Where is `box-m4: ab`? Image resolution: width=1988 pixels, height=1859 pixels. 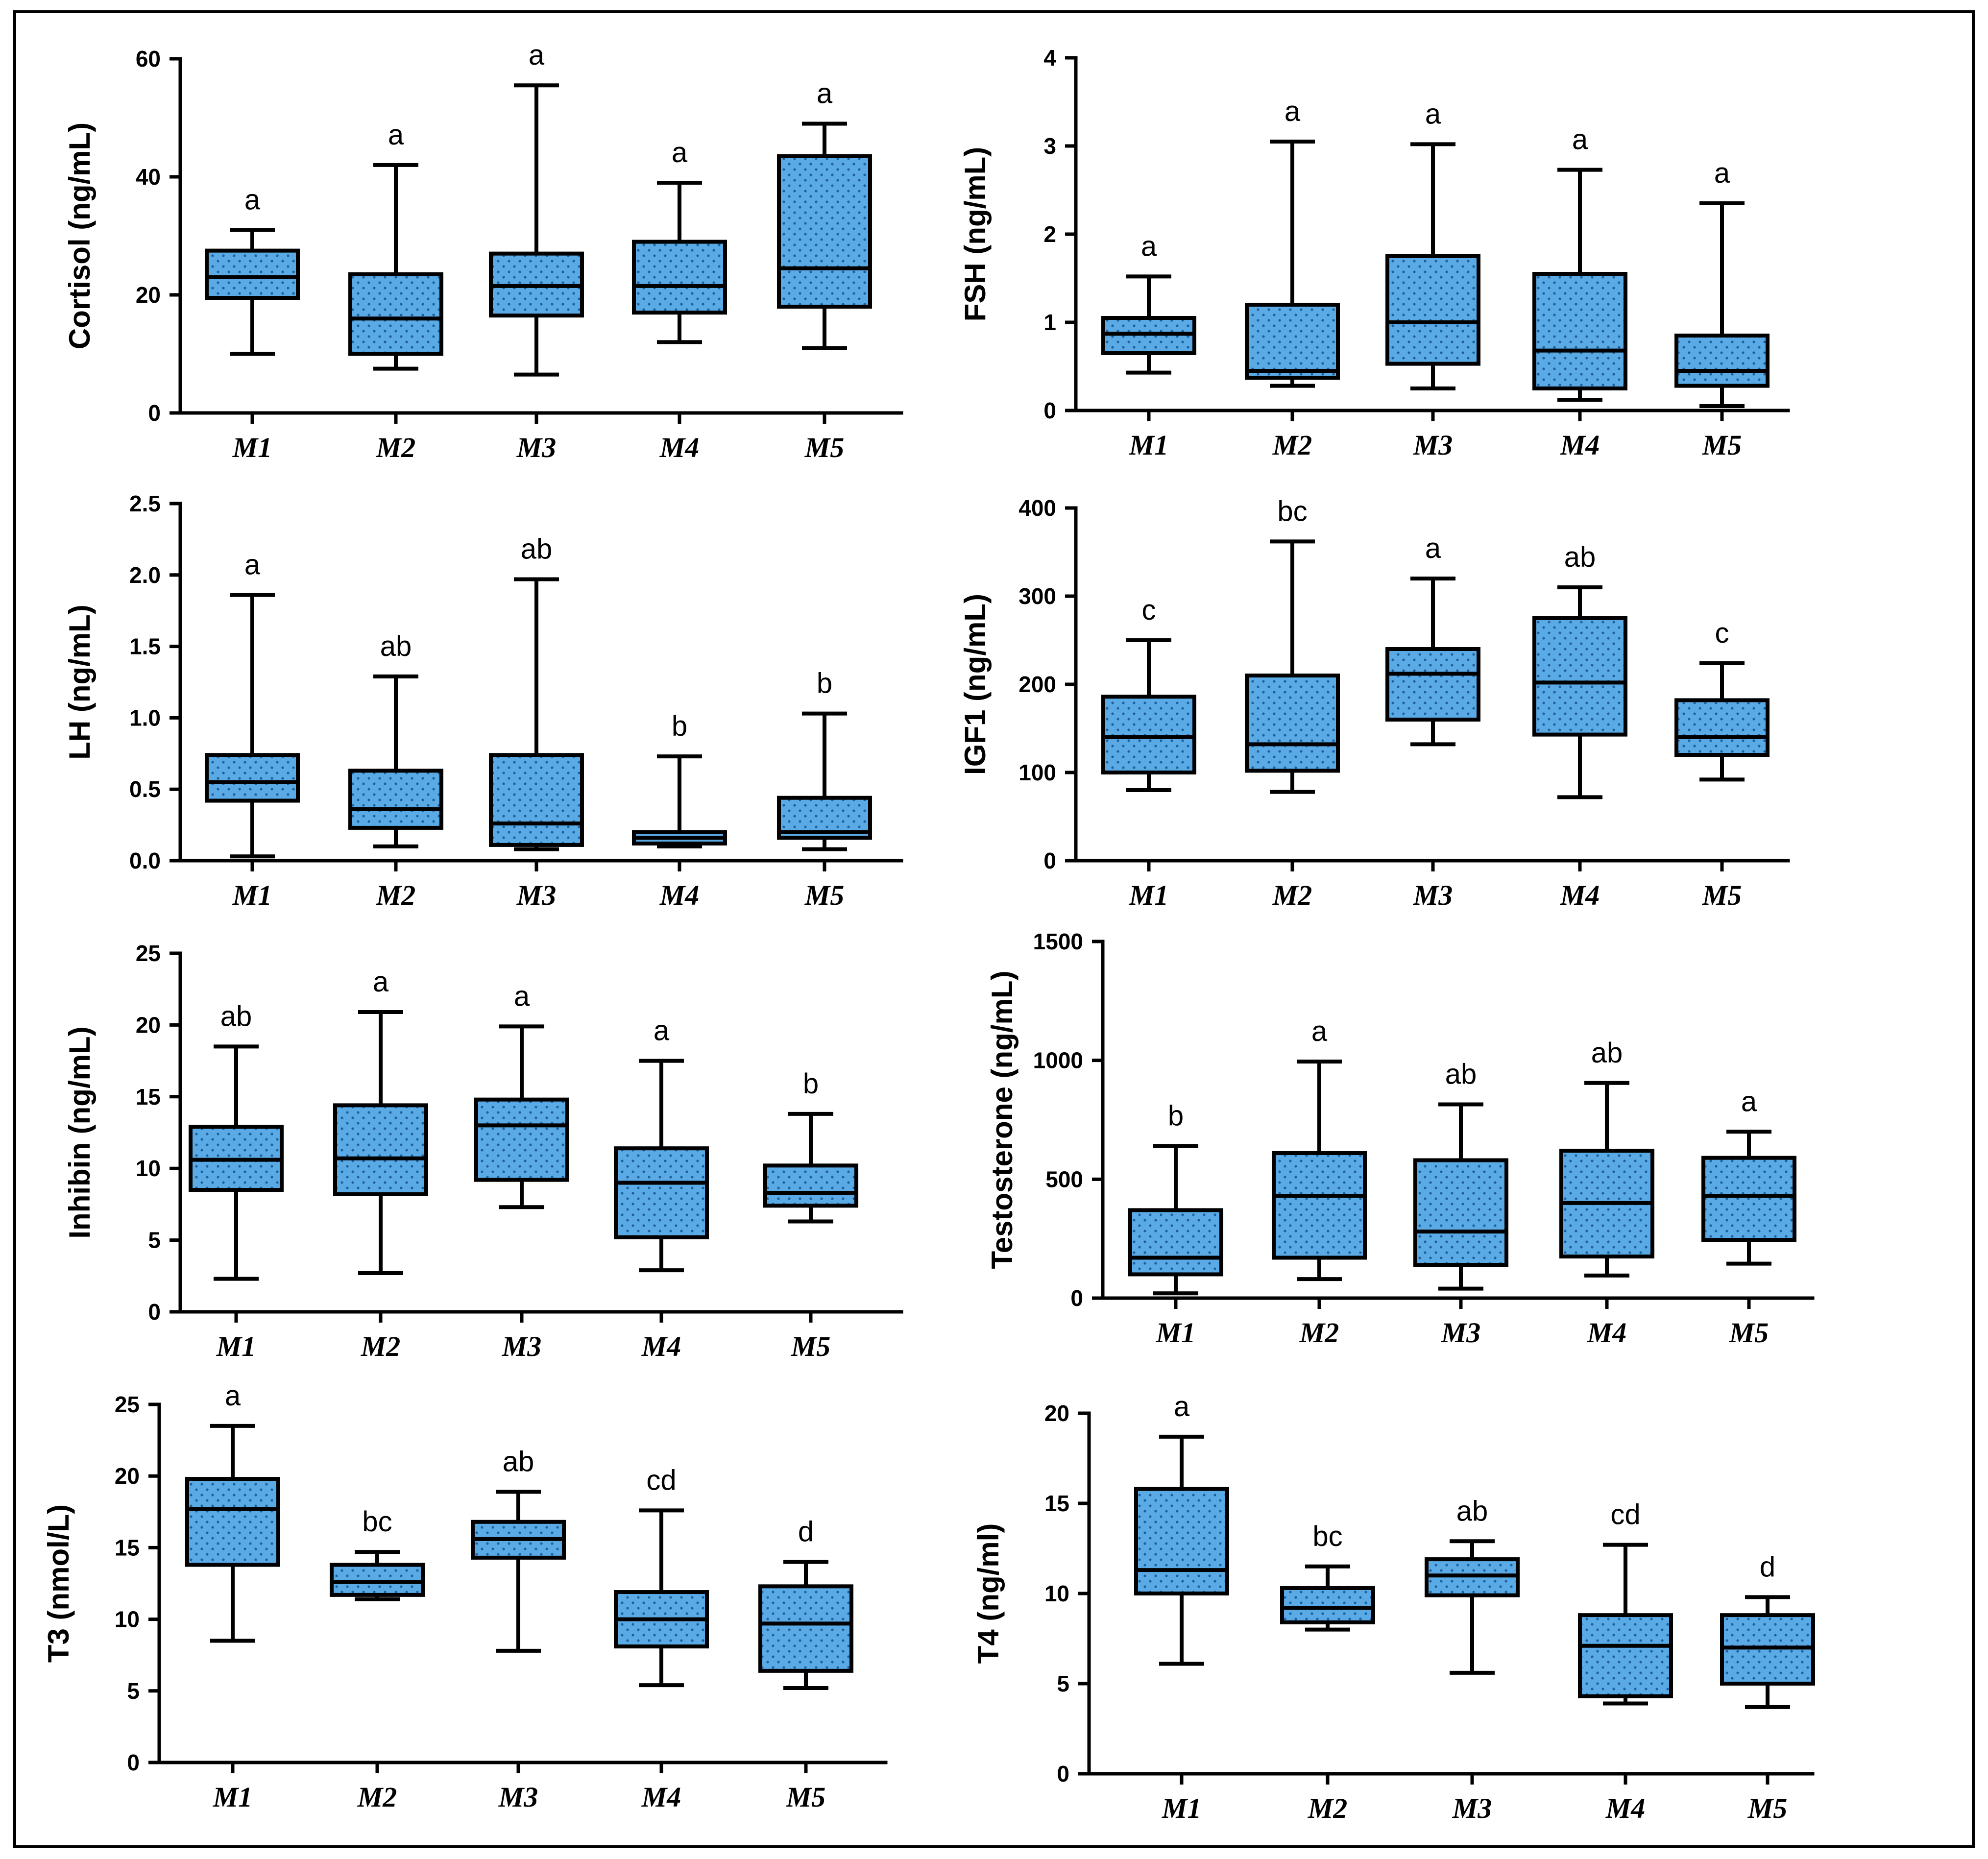
box-m4: ab is located at coordinates (1579, 670).